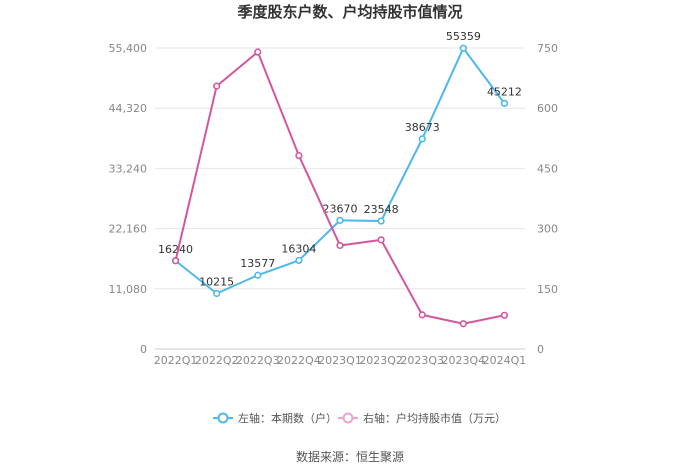  I want to click on left-tick-label: 22,160, so click(128, 229).